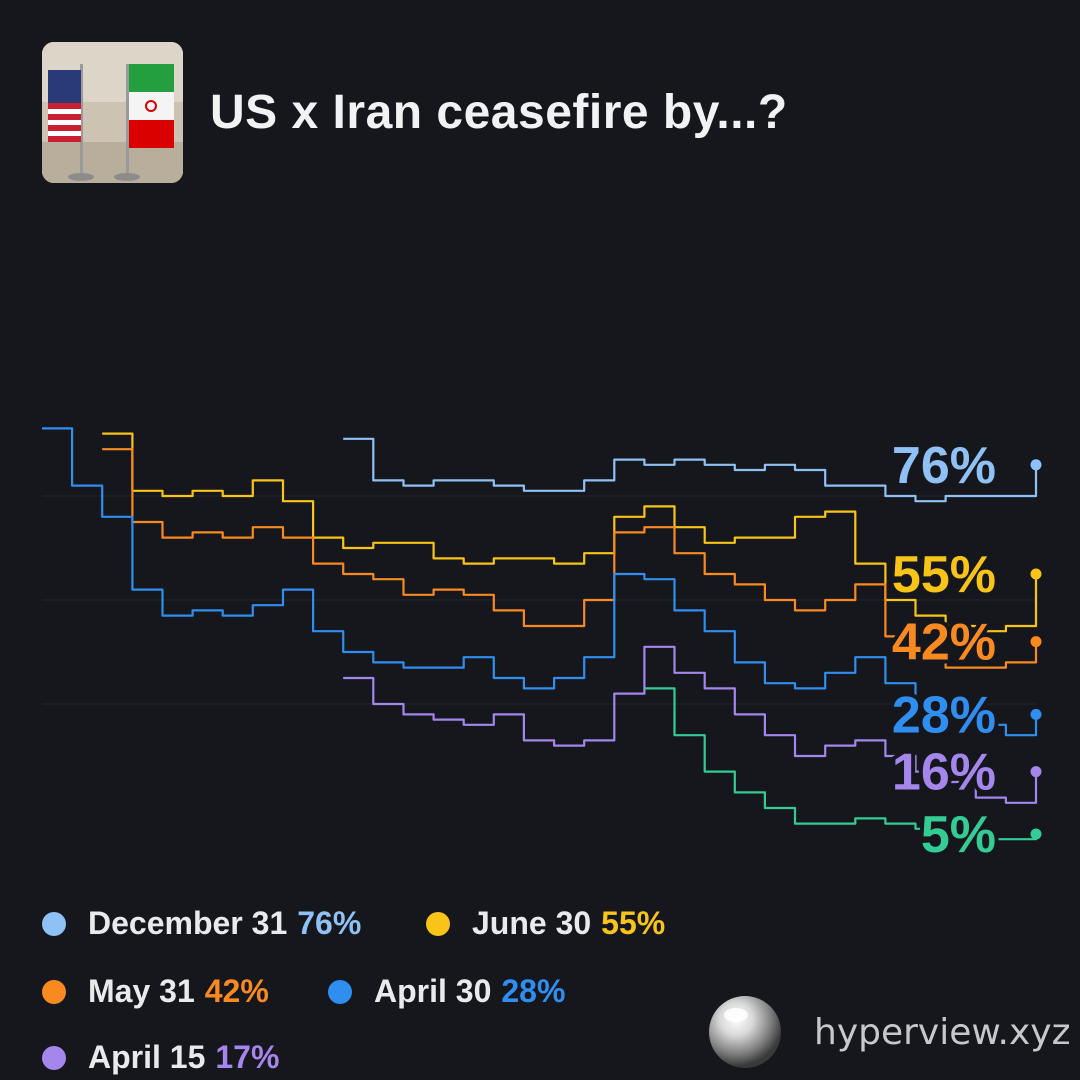 The width and height of the screenshot is (1080, 1080). I want to click on legend-item-may-31: May 31 42%, so click(155, 991).